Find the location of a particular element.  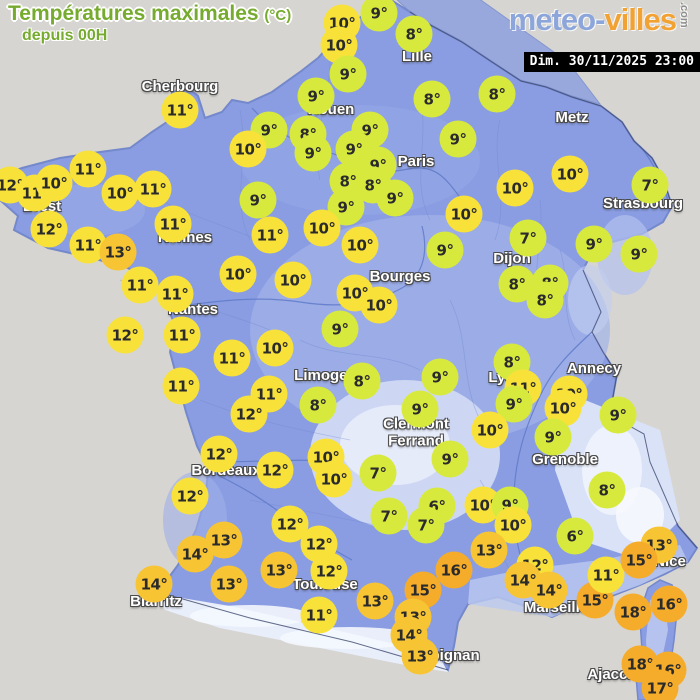

logo-part-meteo: meteo- is located at coordinates (557, 19).